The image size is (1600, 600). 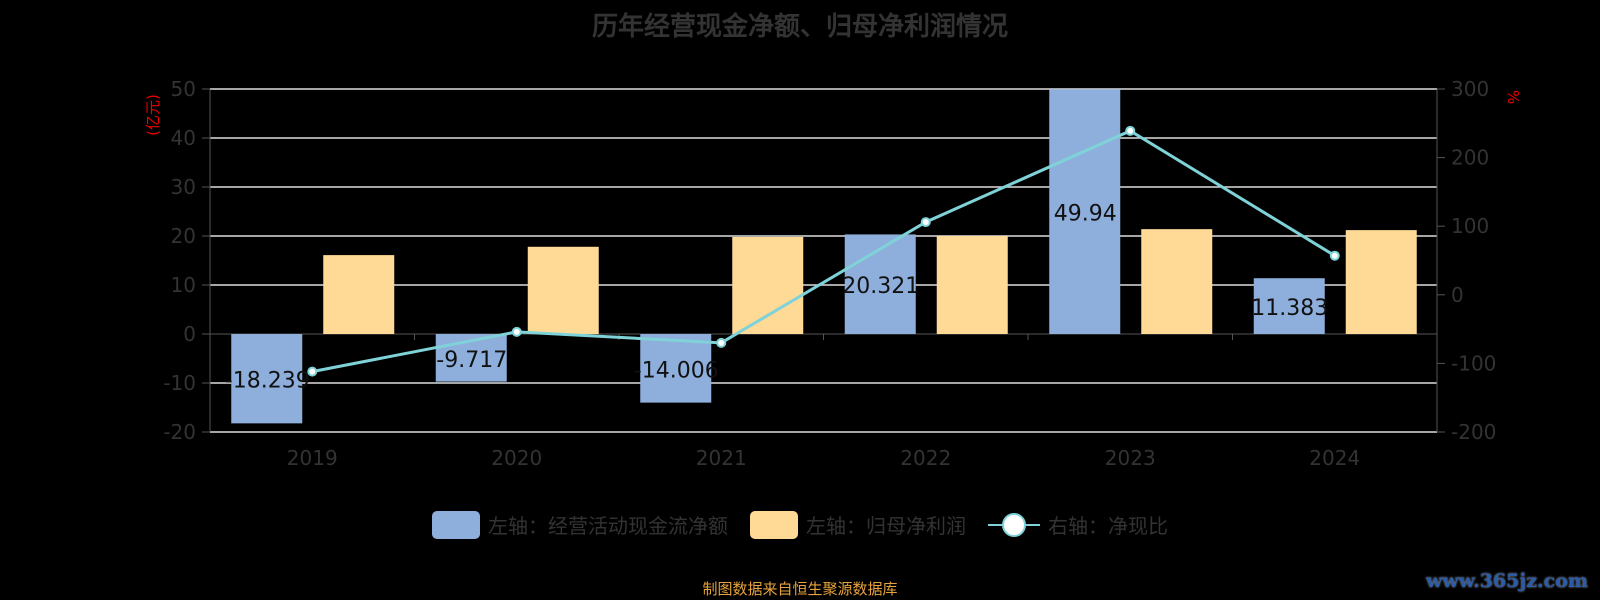 I want to click on y-left-tick-label: 10, so click(x=183, y=285).